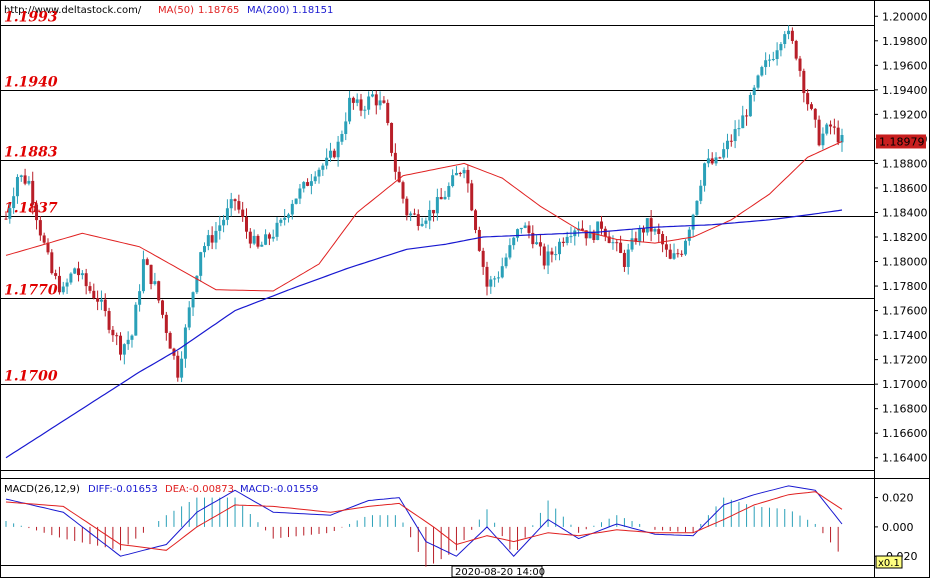  What do you see at coordinates (905, 433) in the screenshot?
I see `price-tick-label: 1.16600` at bounding box center [905, 433].